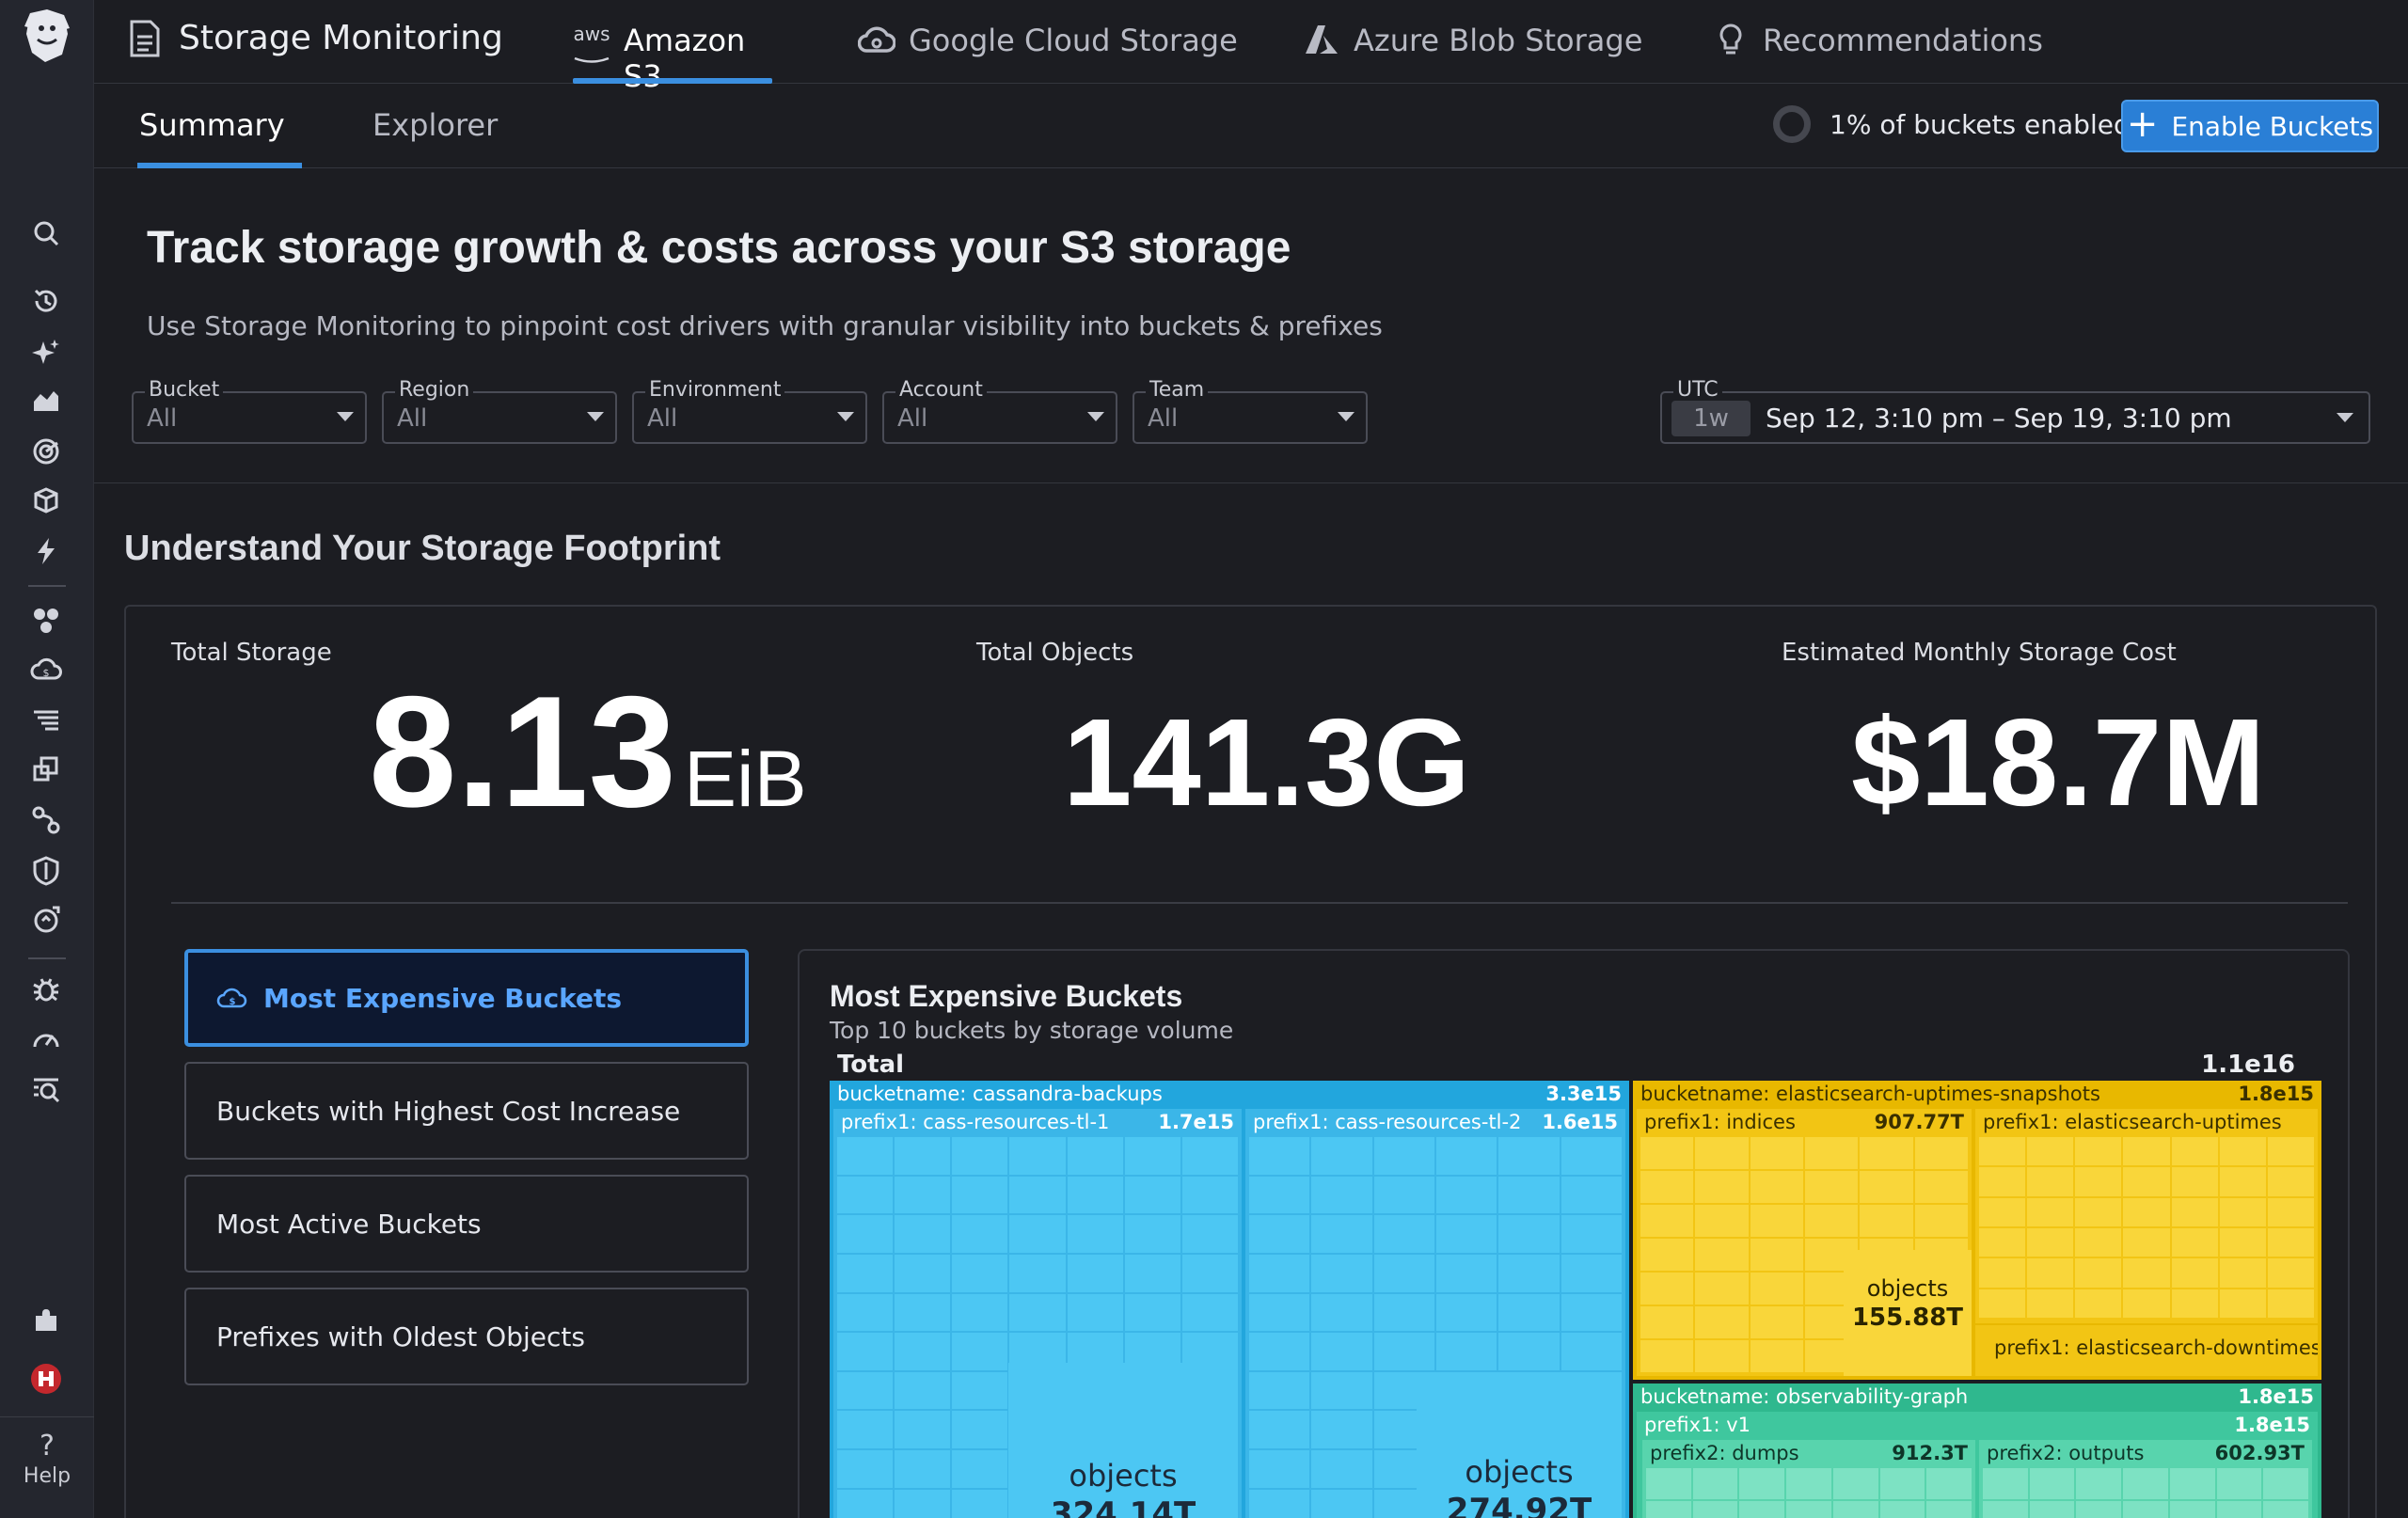  What do you see at coordinates (46, 1379) in the screenshot?
I see `avatar` at bounding box center [46, 1379].